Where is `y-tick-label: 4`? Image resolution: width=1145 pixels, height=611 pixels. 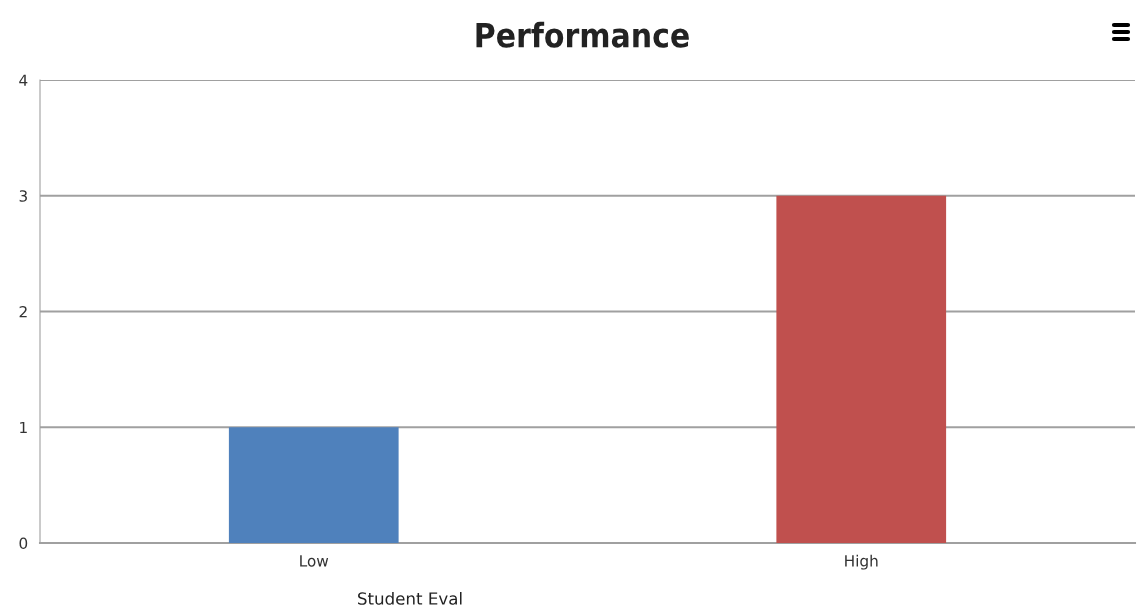 y-tick-label: 4 is located at coordinates (23, 80).